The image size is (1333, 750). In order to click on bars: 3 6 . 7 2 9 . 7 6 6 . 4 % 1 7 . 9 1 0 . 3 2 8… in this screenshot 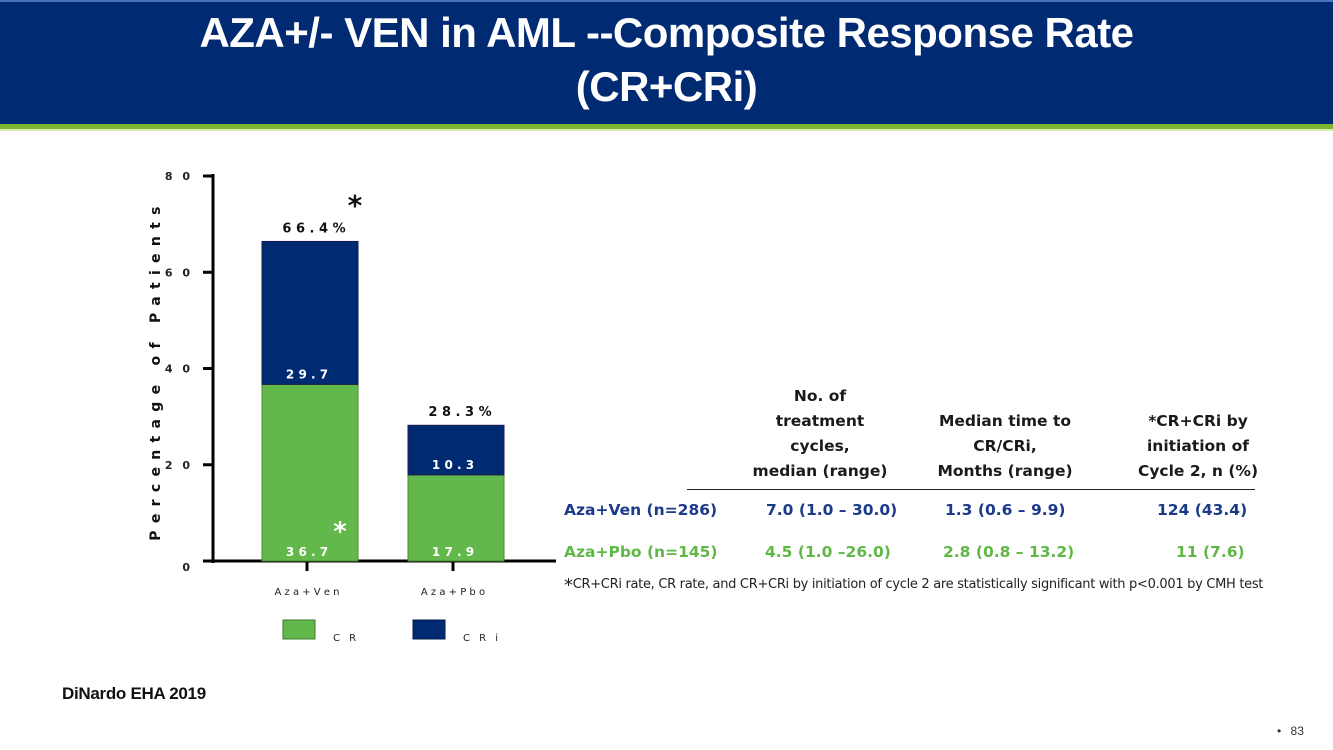, I will do `click(383, 375)`.